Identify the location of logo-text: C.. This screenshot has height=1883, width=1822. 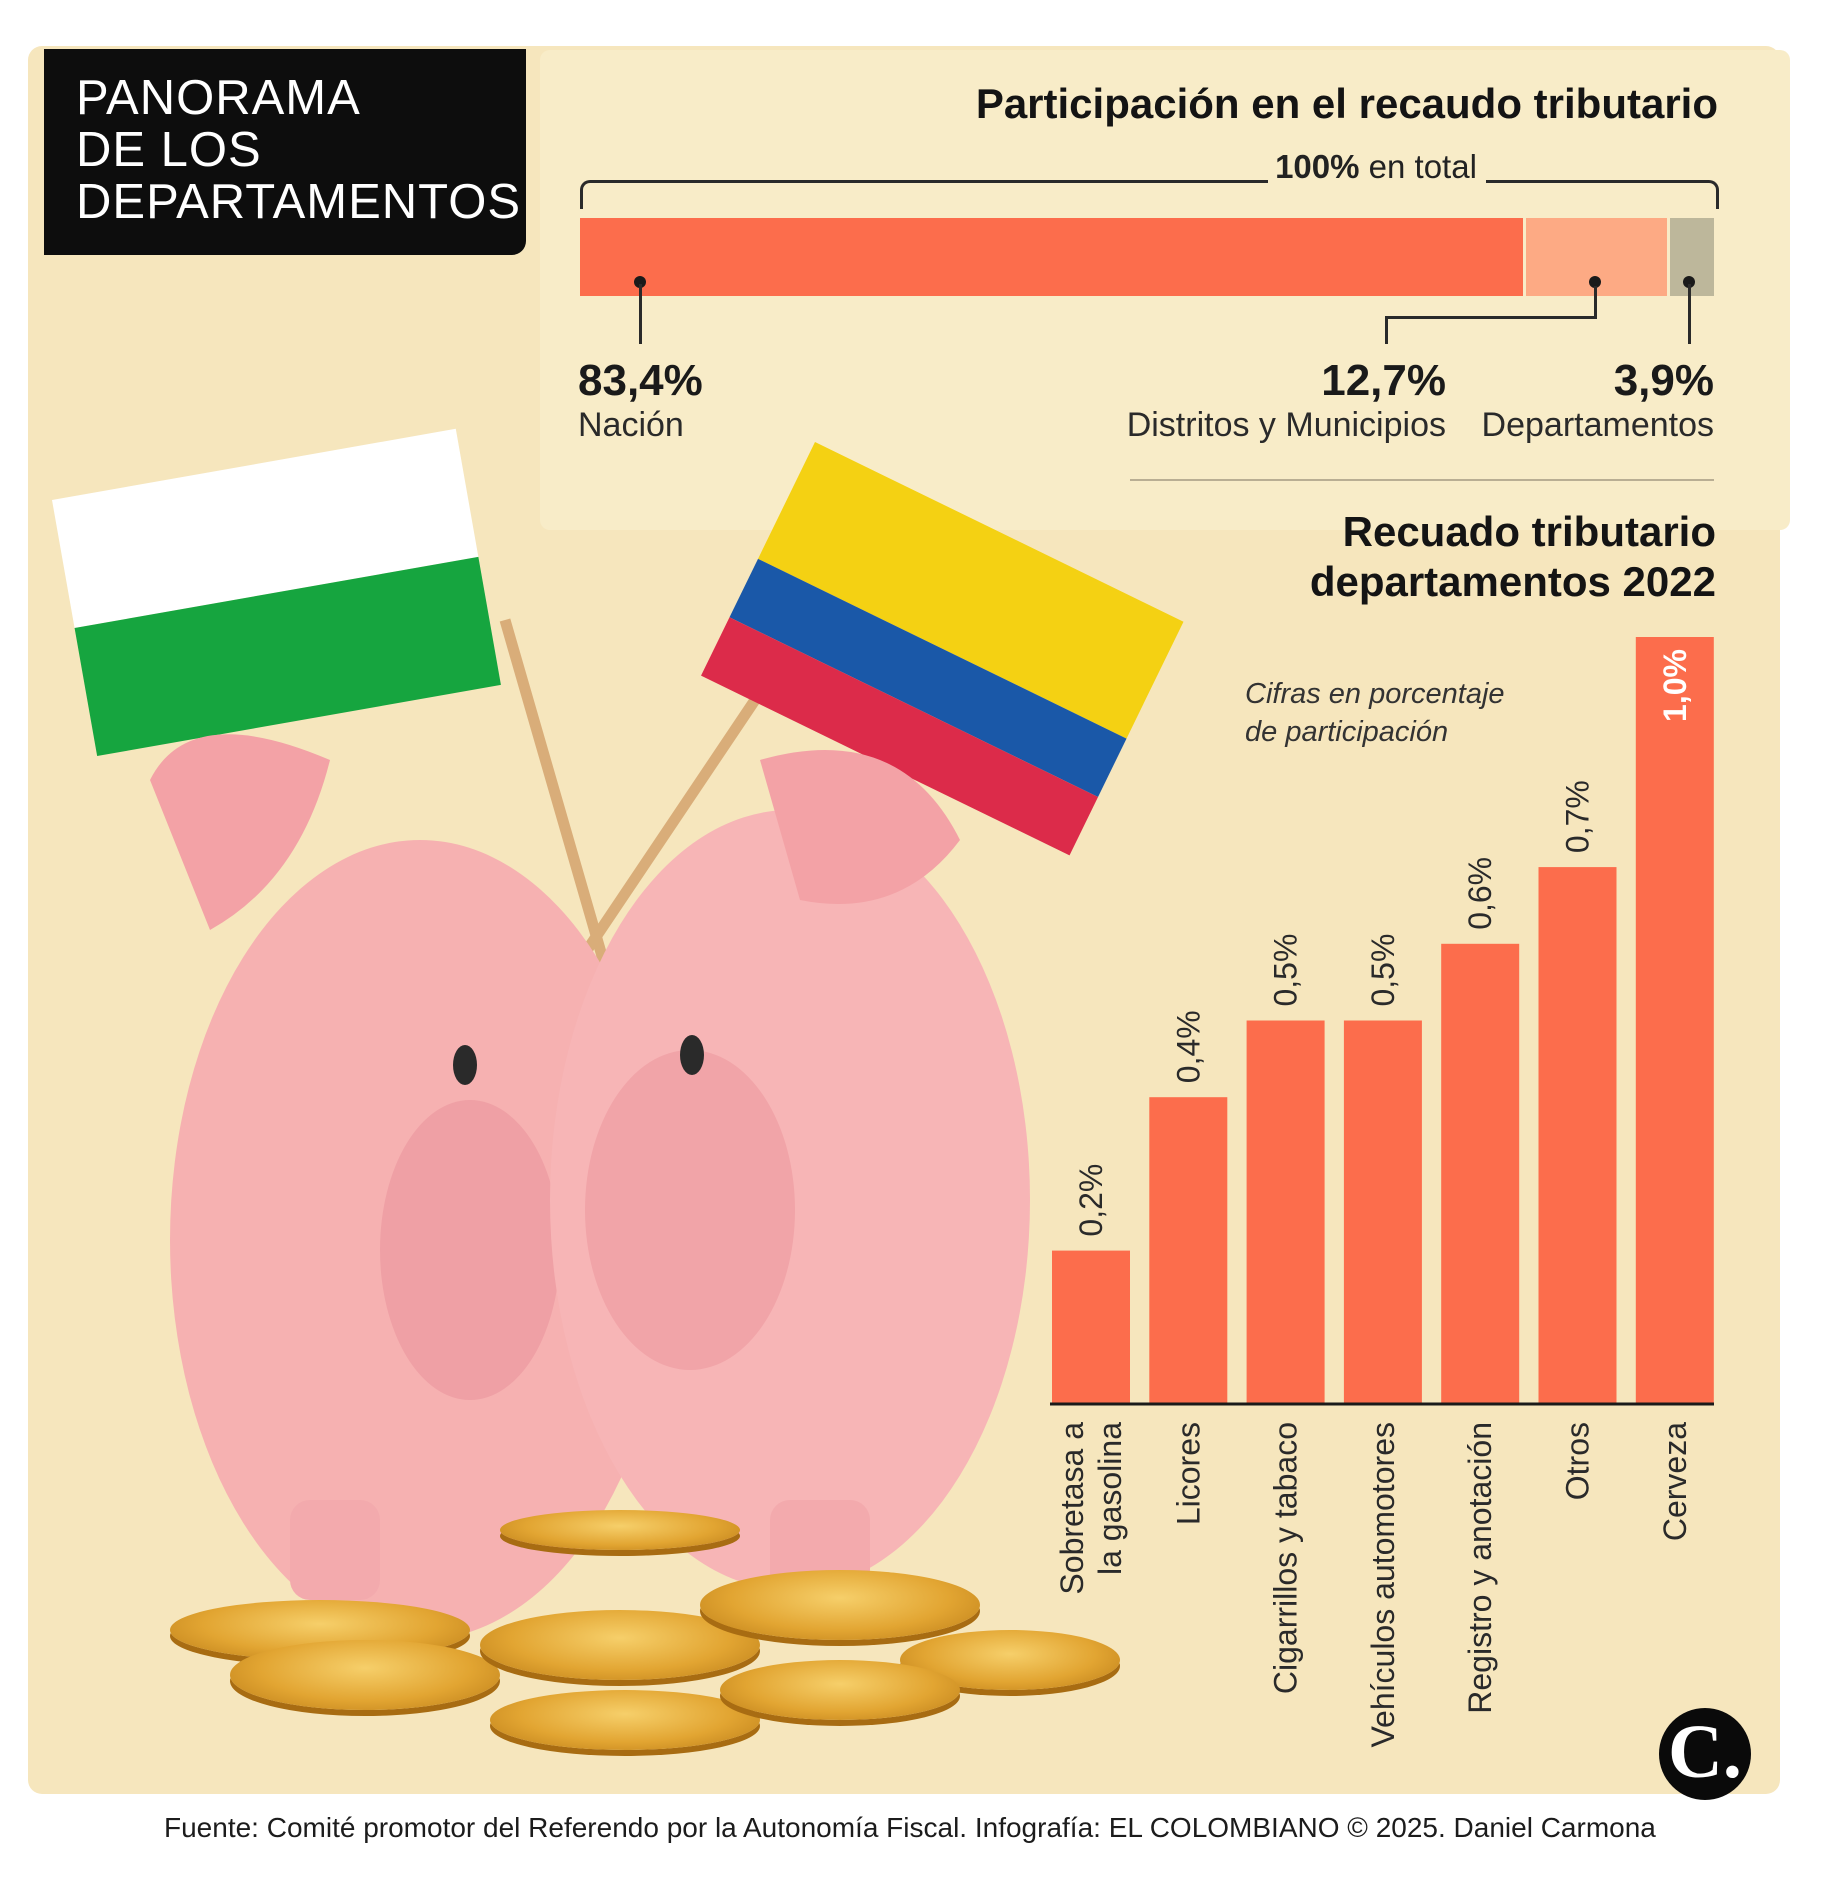
(1705, 1752).